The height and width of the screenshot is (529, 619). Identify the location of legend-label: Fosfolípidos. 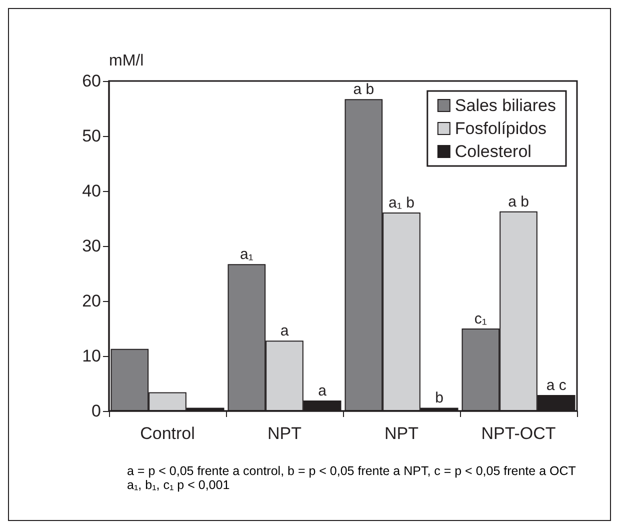
(500, 128).